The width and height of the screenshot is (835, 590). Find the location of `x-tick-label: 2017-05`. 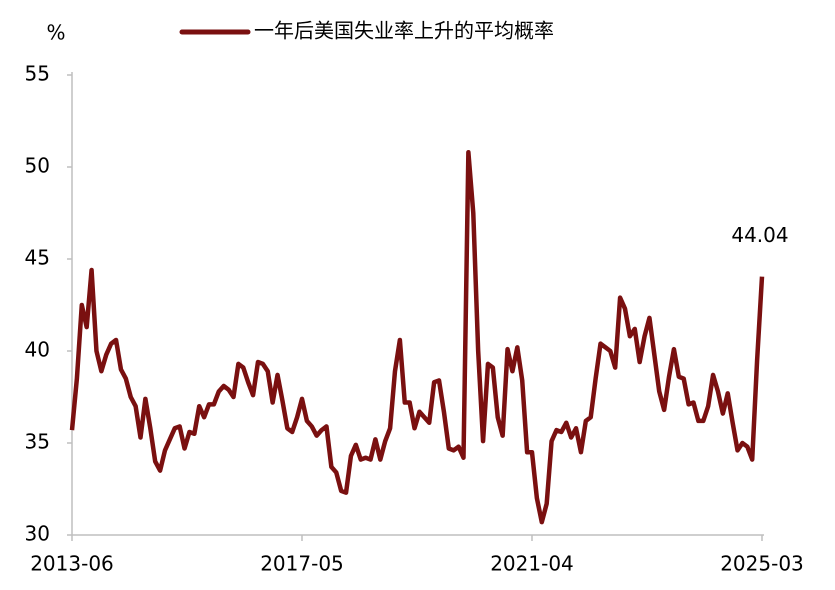

x-tick-label: 2017-05 is located at coordinates (302, 564).